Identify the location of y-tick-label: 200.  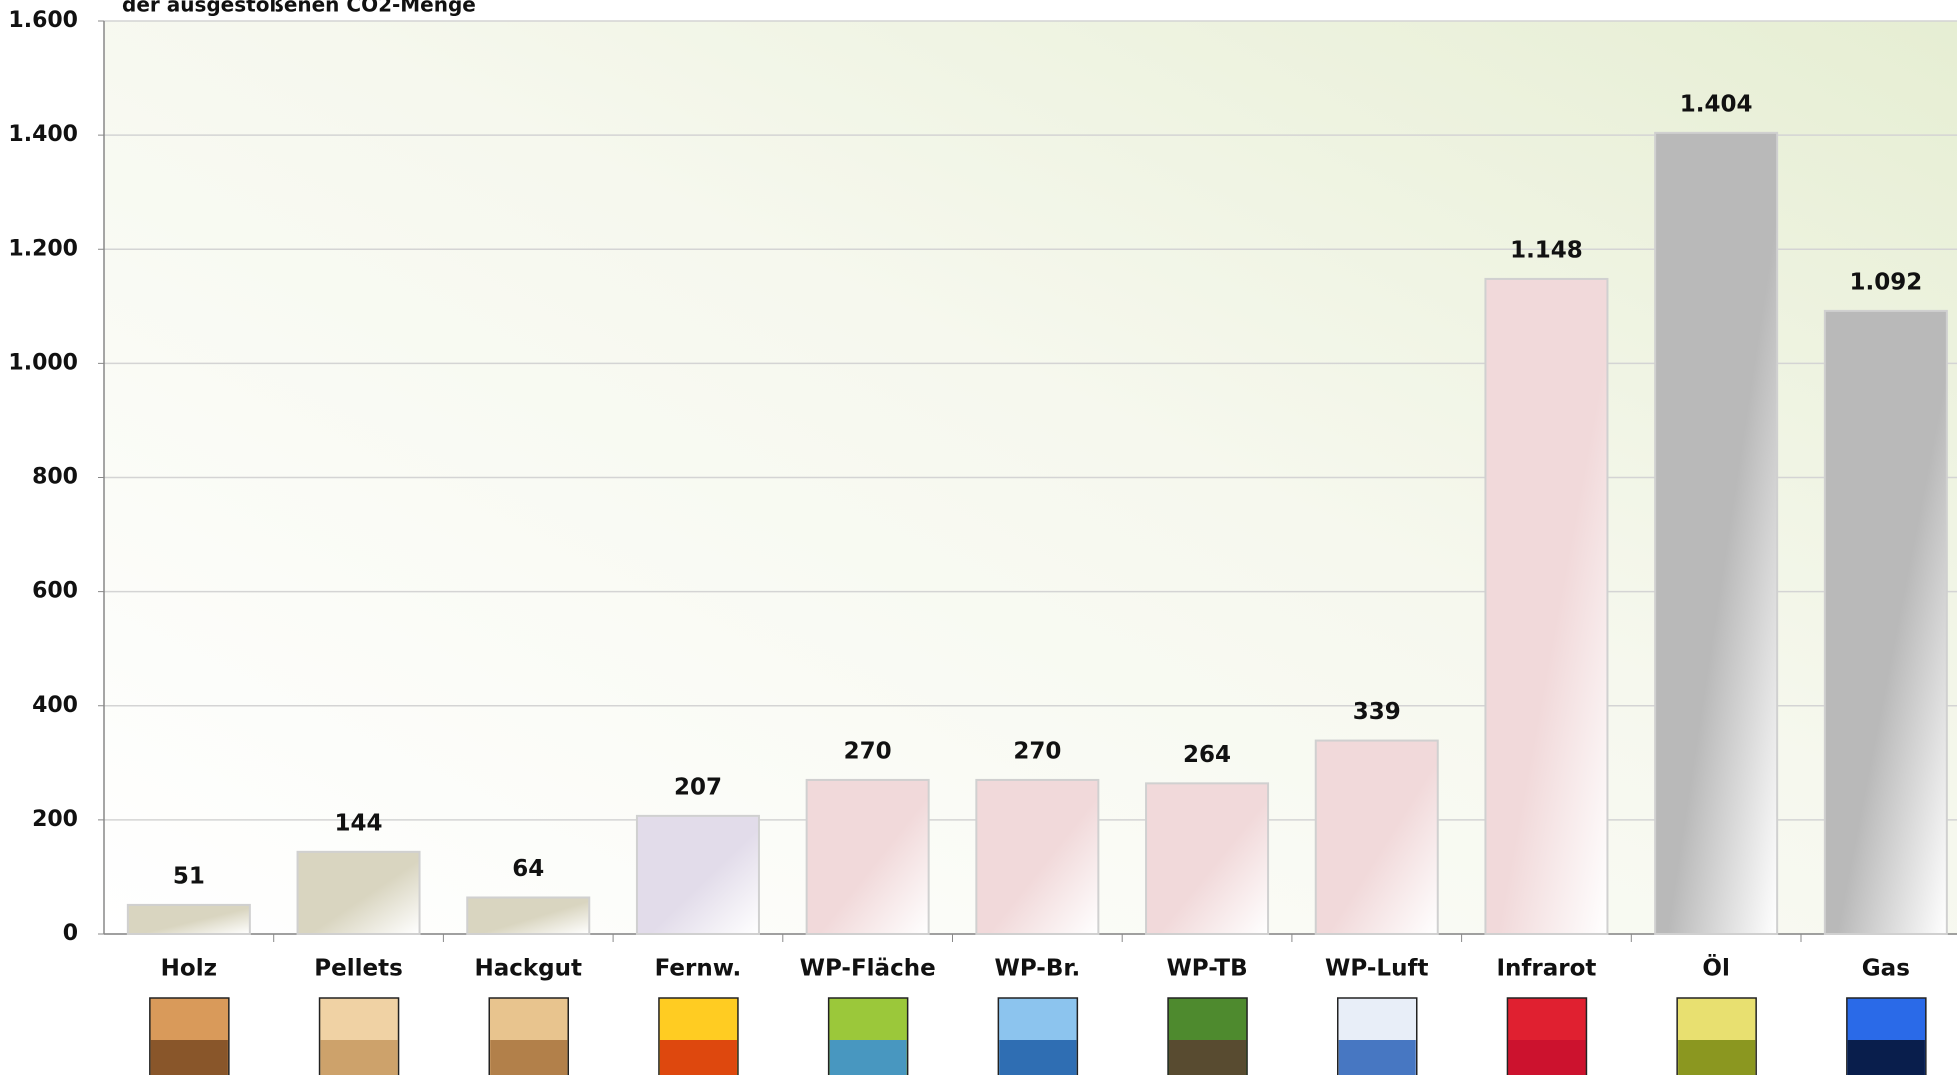
(55, 819).